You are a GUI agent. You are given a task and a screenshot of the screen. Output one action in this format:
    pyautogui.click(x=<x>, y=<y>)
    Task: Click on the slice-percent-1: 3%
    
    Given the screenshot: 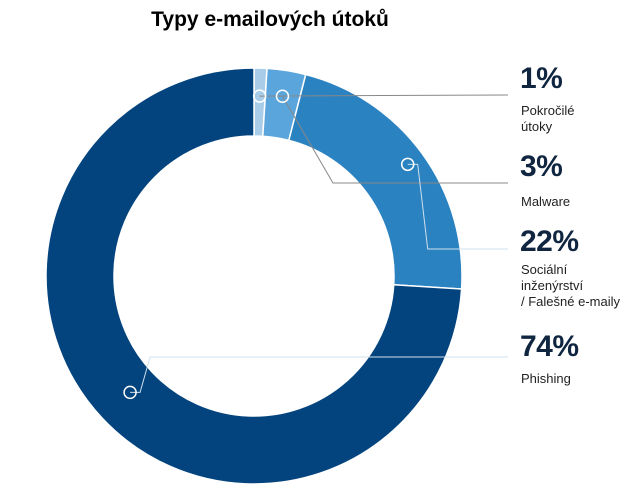 What is the action you would take?
    pyautogui.click(x=541, y=166)
    